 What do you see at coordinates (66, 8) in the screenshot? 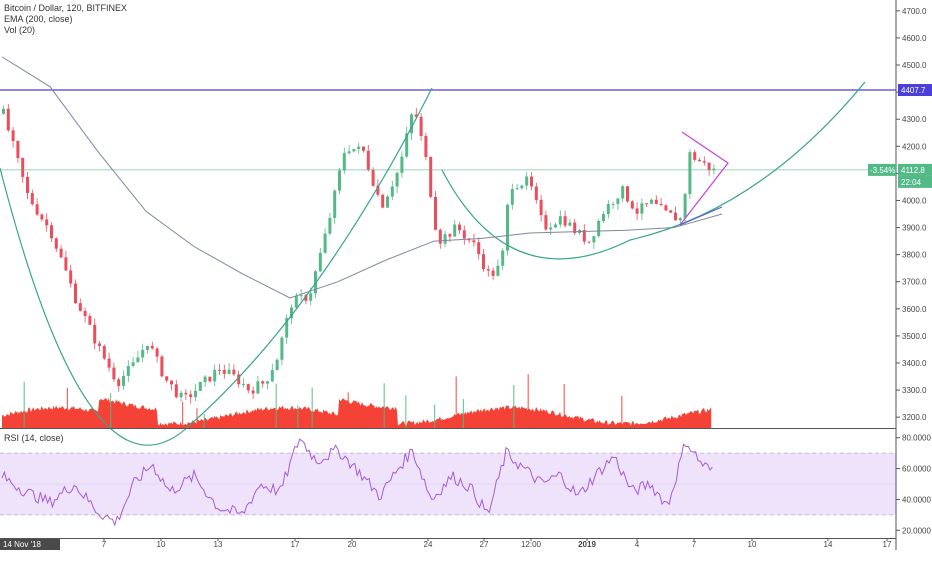
I see `symbol-title: Bitcoin / Dollar, 120, BITFINEX` at bounding box center [66, 8].